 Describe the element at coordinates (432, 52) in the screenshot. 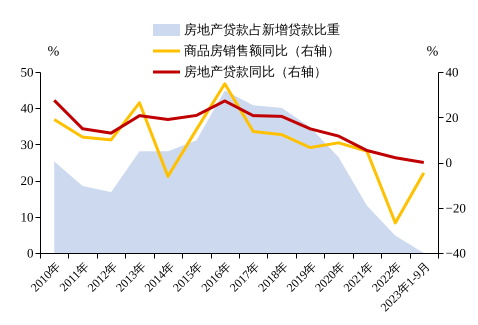

I see `y2-axis-title: %` at that location.